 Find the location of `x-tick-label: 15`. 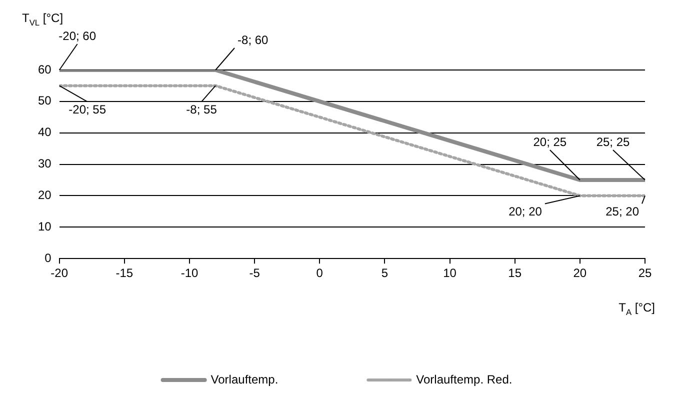

x-tick-label: 15 is located at coordinates (515, 273).